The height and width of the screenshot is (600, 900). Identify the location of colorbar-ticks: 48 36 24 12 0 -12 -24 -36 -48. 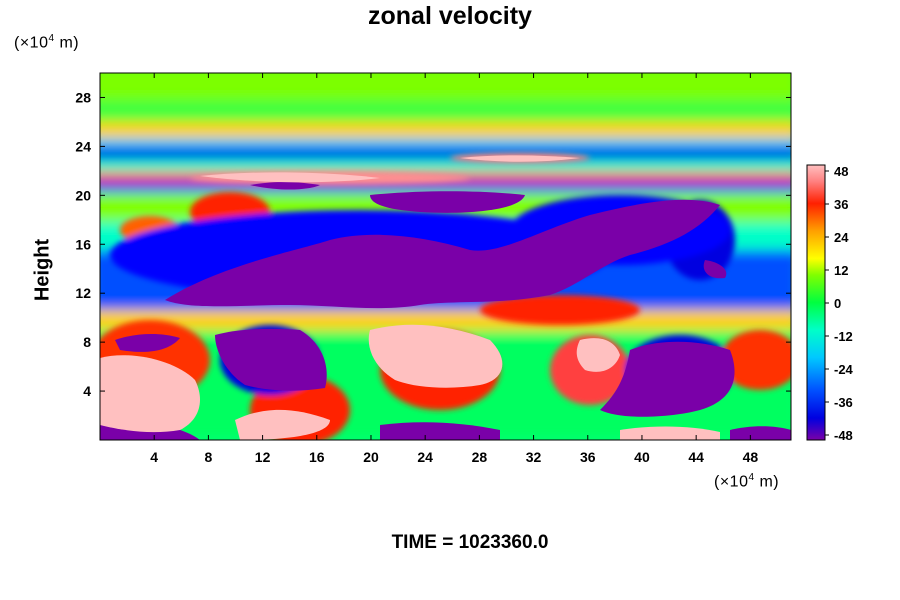
(839, 303).